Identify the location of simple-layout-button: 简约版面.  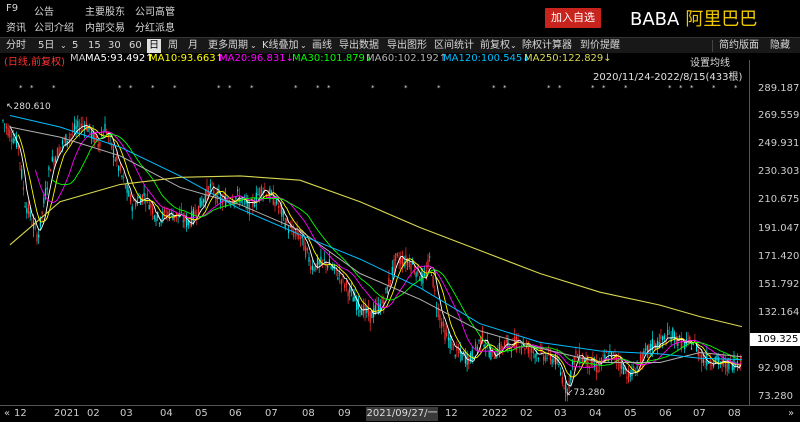
(739, 45).